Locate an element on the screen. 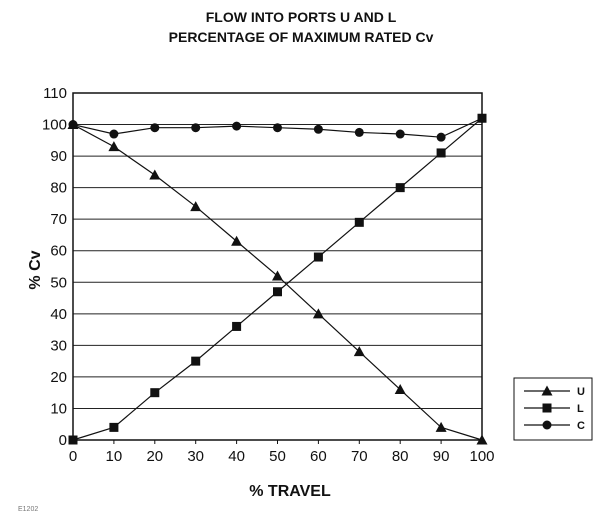 The width and height of the screenshot is (602, 514). legend-marker-u is located at coordinates (547, 390).